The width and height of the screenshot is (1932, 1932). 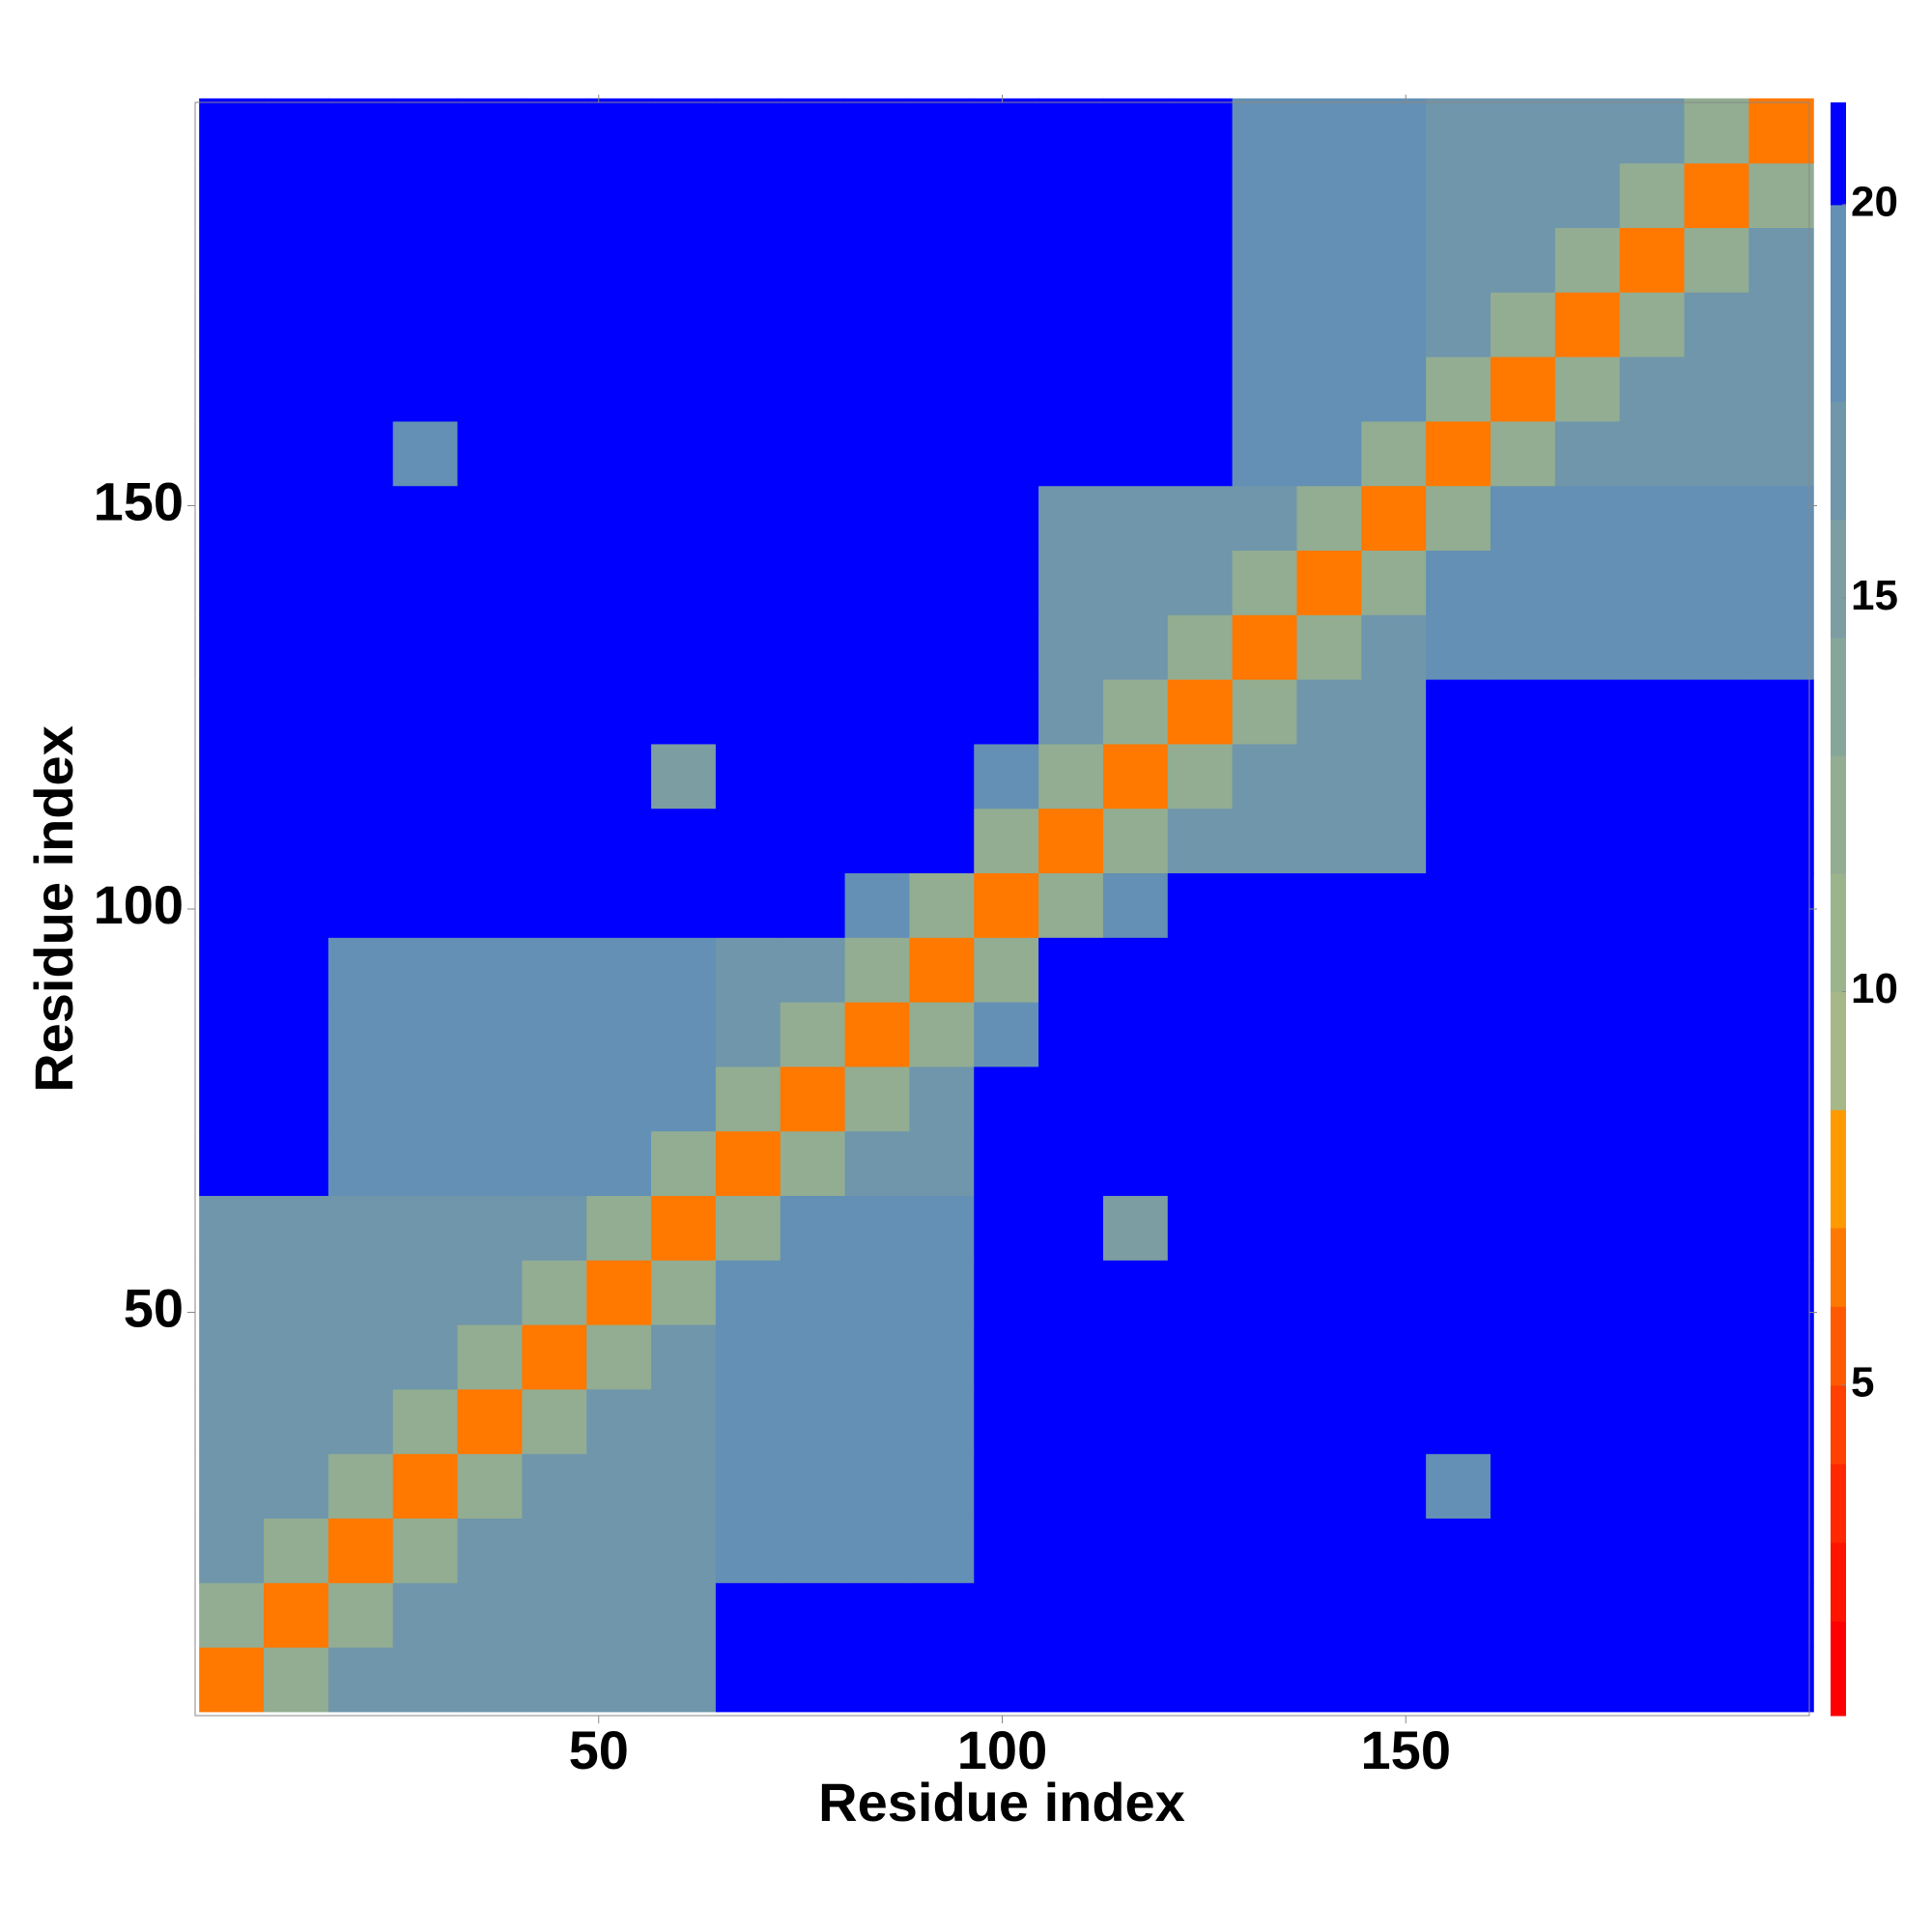 What do you see at coordinates (139, 904) in the screenshot?
I see `y-tick-label: 100` at bounding box center [139, 904].